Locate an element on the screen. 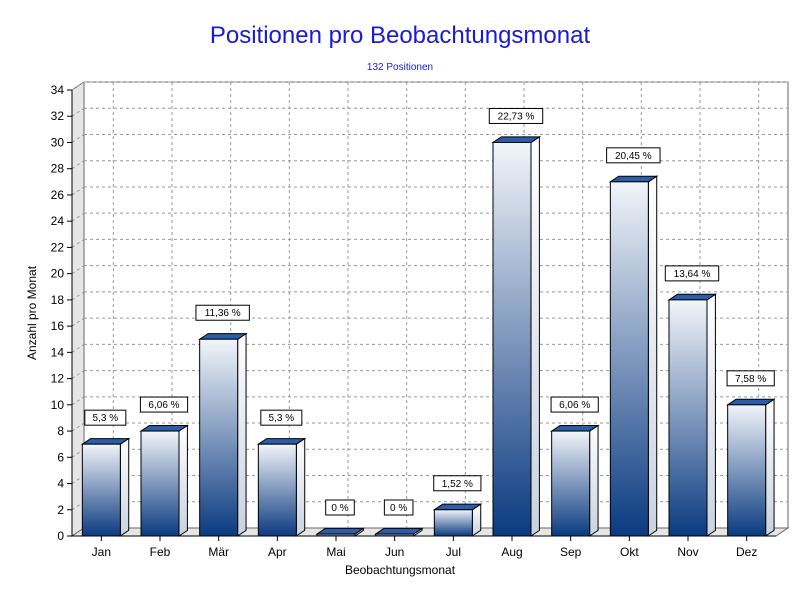 This screenshot has width=800, height=600. x-tick-label: Okt is located at coordinates (629, 552).